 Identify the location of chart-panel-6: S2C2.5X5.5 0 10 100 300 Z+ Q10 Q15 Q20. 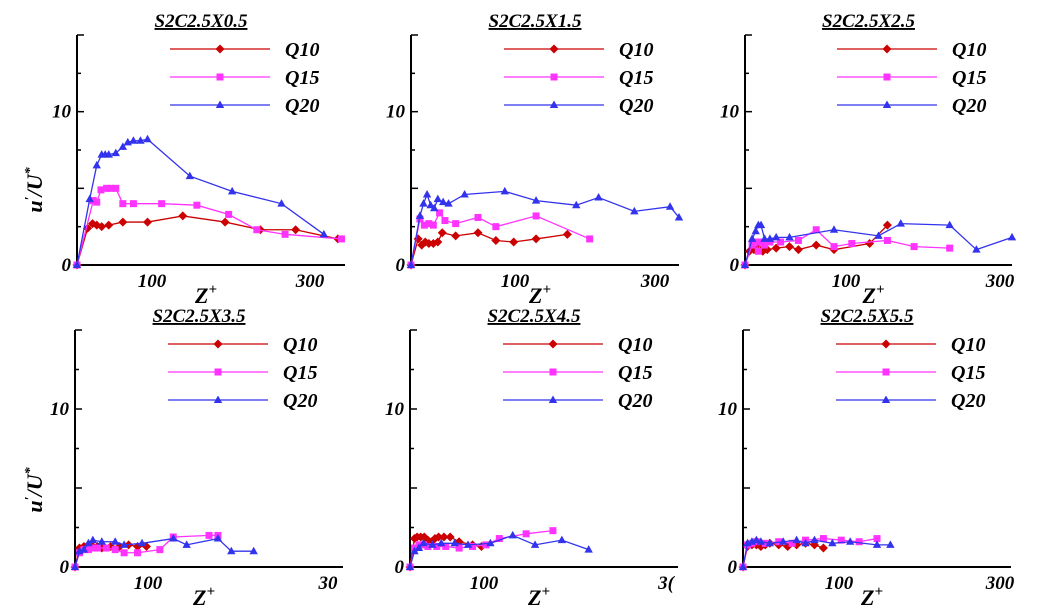
(866, 457).